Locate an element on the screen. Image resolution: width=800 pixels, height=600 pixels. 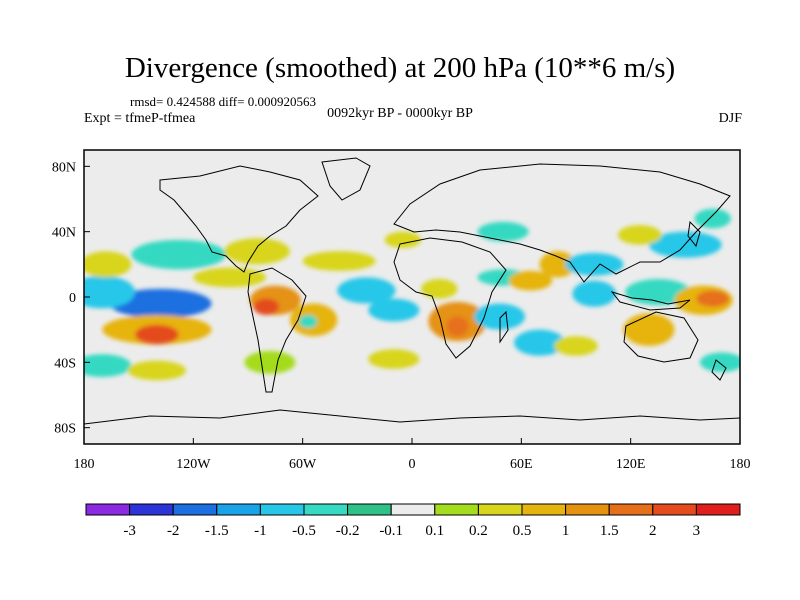
colorbar-label-13: 3 is located at coordinates (697, 531).